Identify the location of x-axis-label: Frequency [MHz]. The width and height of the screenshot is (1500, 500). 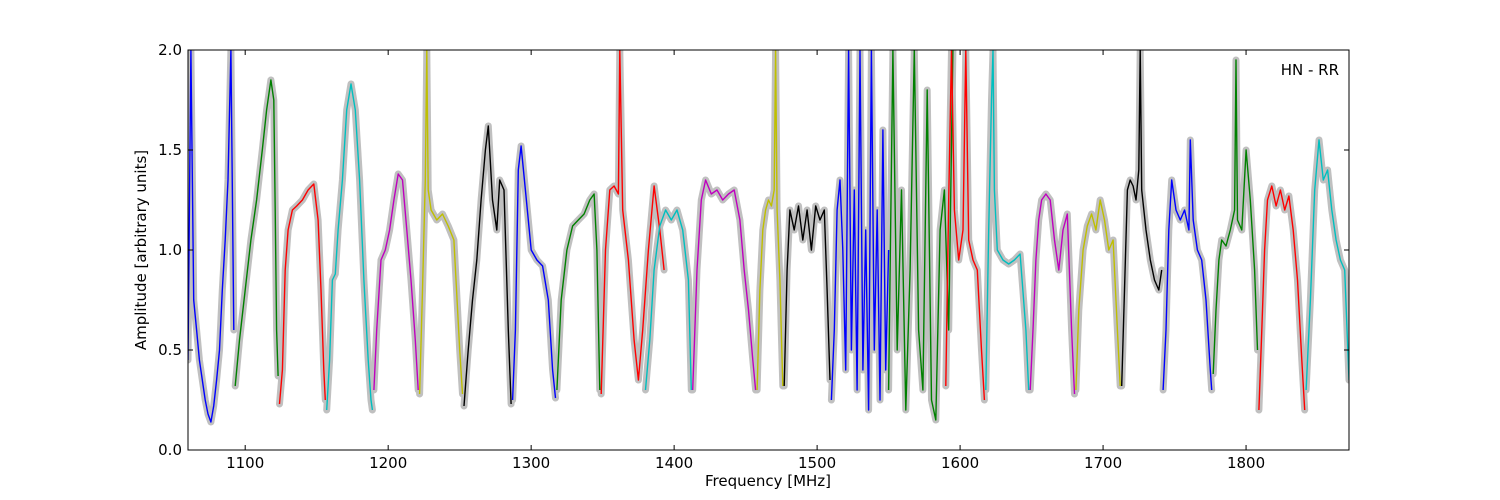
(768, 481).